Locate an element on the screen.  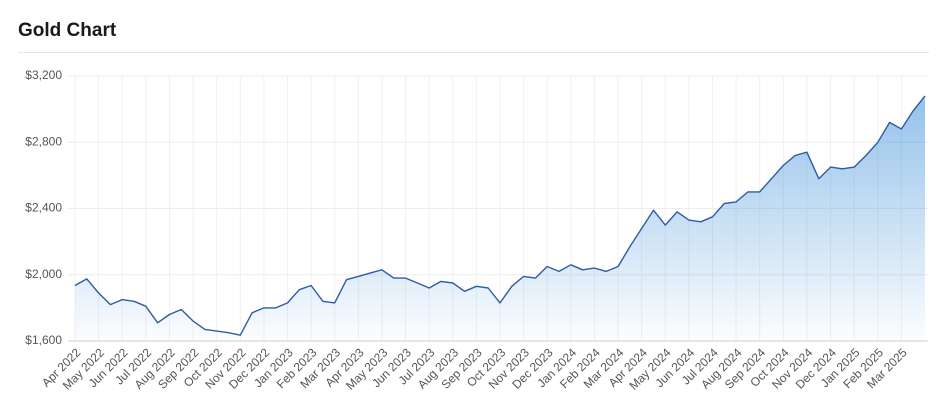
chart-title: Gold Chart is located at coordinates (67, 30).